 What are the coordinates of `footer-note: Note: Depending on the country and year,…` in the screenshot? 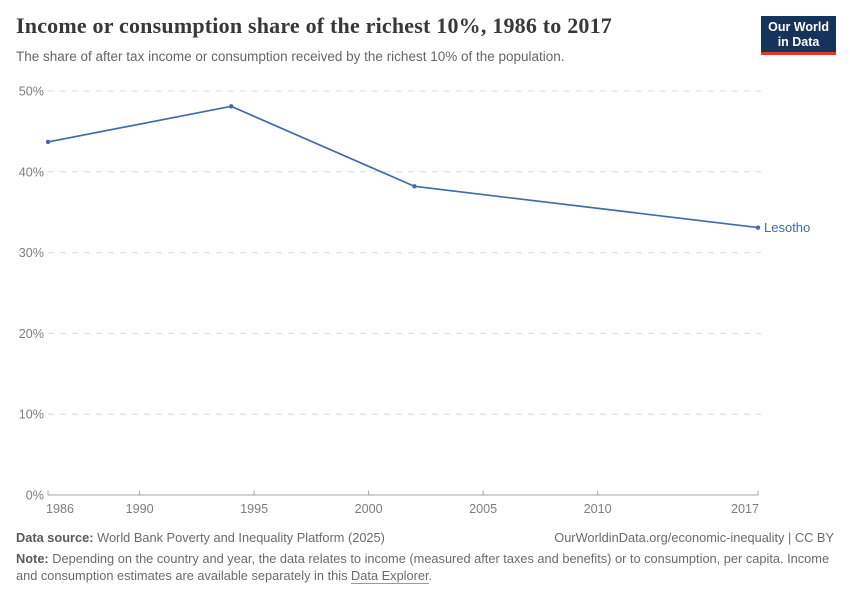 It's located at (426, 567).